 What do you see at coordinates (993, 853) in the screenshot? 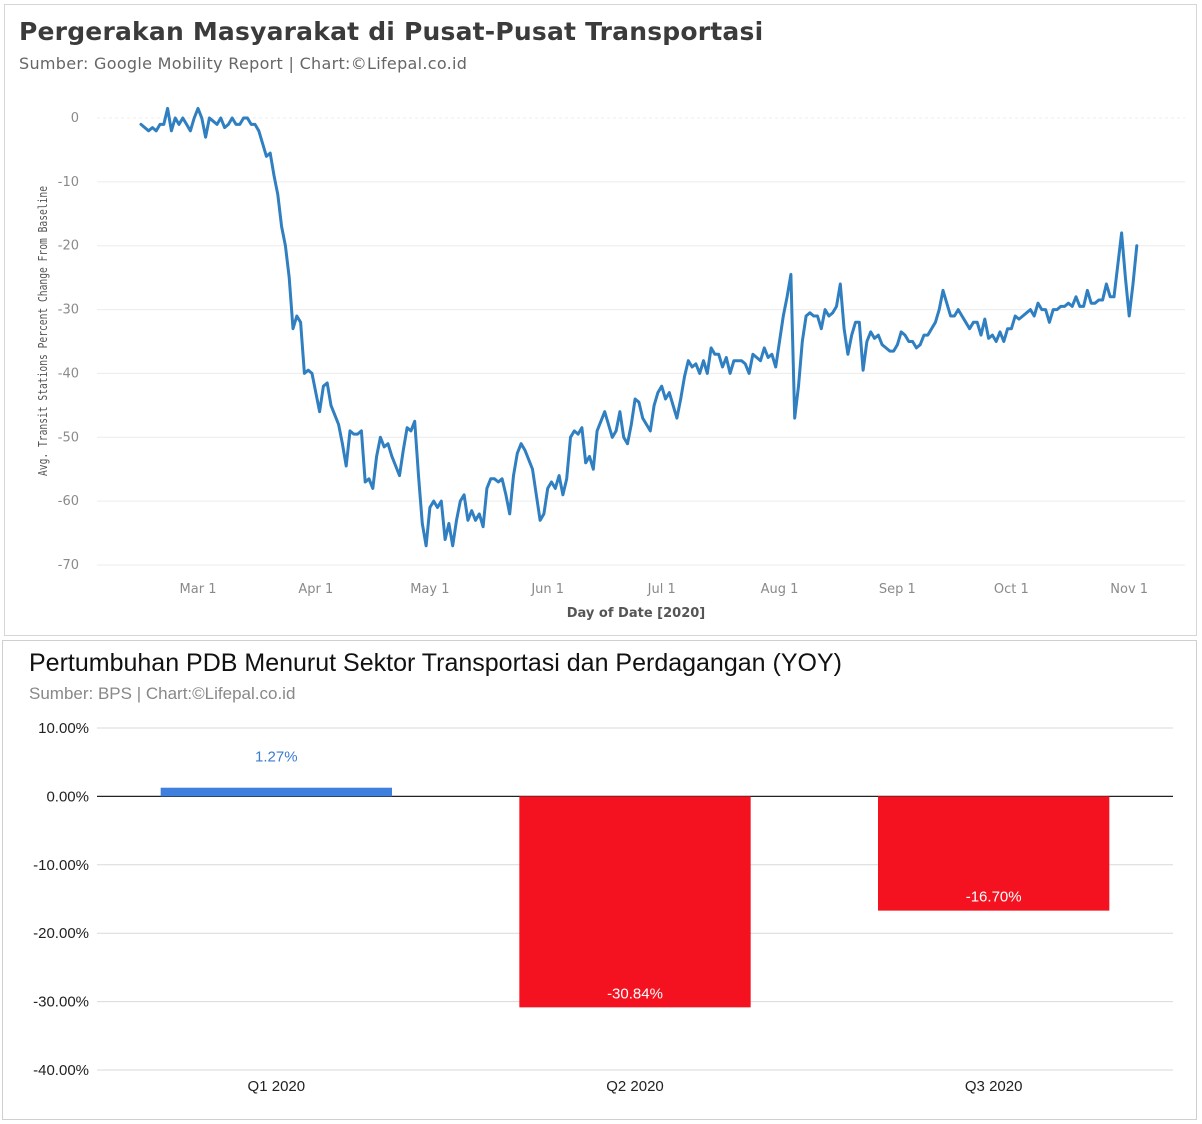
I see `bar-q3-2020` at bounding box center [993, 853].